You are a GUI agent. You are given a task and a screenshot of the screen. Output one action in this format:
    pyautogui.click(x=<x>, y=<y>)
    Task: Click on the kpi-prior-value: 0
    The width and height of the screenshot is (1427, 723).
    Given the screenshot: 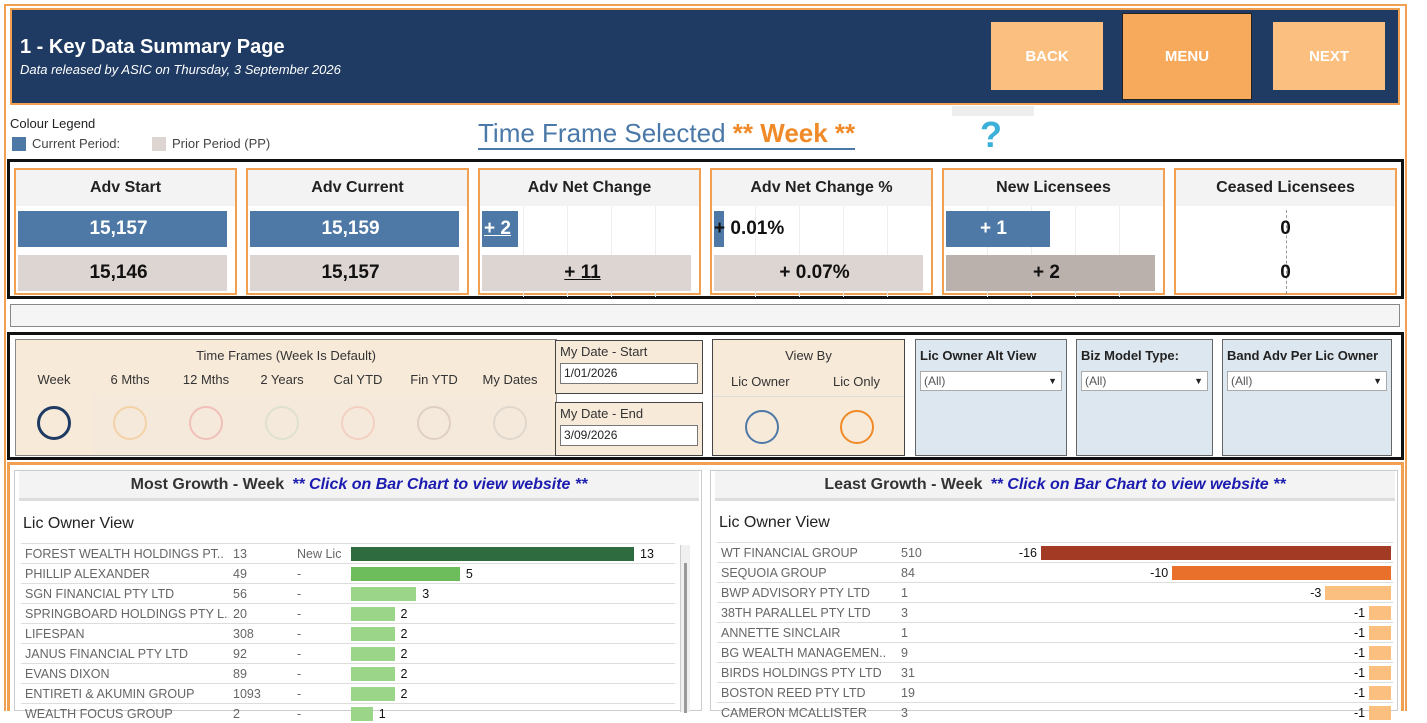 What is the action you would take?
    pyautogui.click(x=1285, y=272)
    